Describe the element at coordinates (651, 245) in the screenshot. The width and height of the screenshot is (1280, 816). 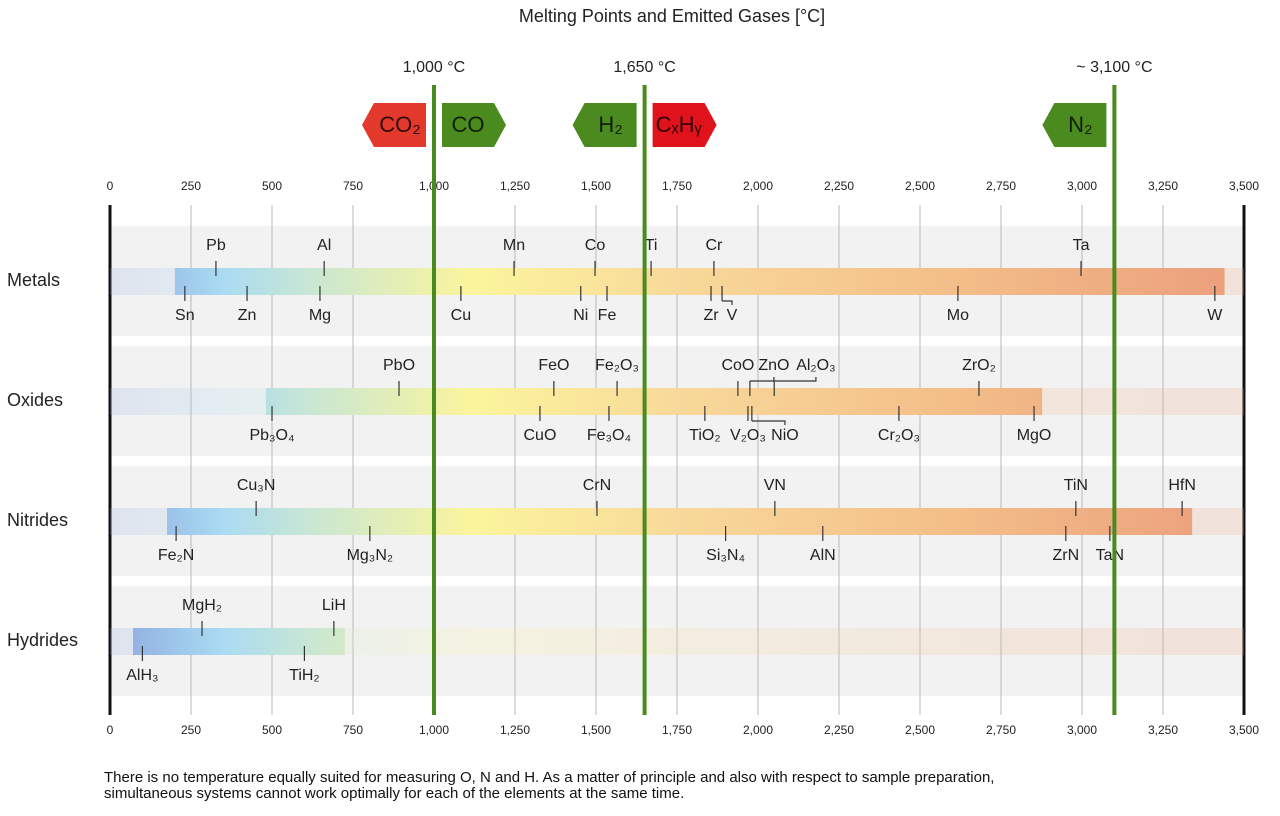
I see `point-label: Ti` at that location.